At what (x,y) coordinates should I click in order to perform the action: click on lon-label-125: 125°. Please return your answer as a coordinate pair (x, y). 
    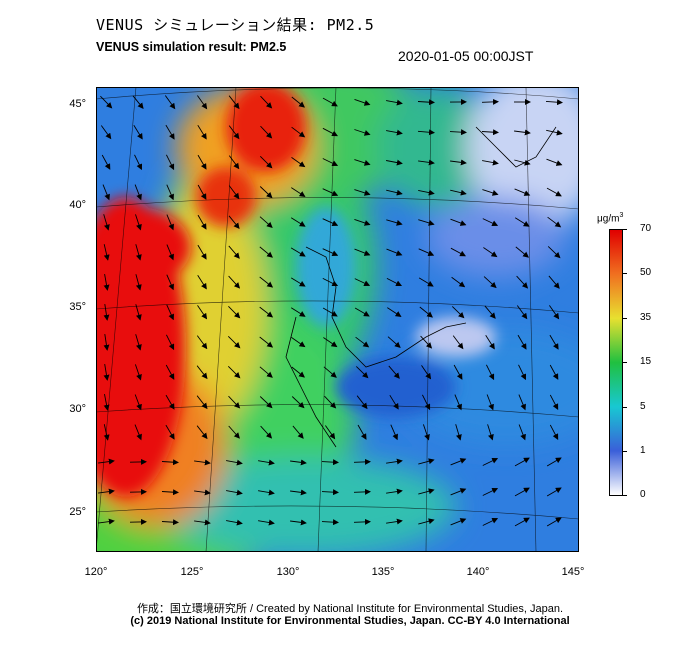
    Looking at the image, I should click on (192, 572).